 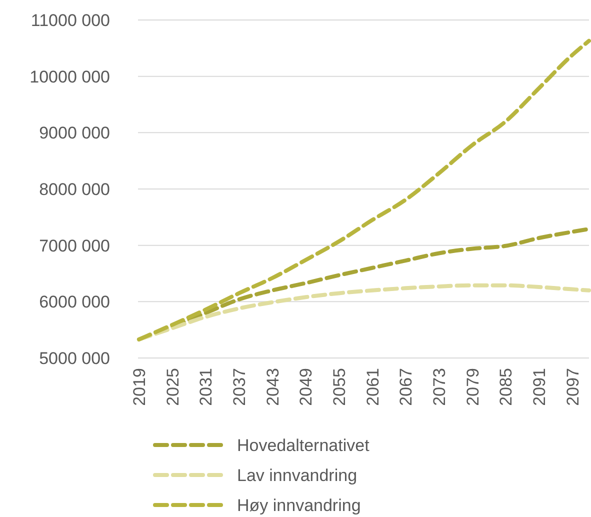 What do you see at coordinates (506, 387) in the screenshot?
I see `x-tick-label: 2085` at bounding box center [506, 387].